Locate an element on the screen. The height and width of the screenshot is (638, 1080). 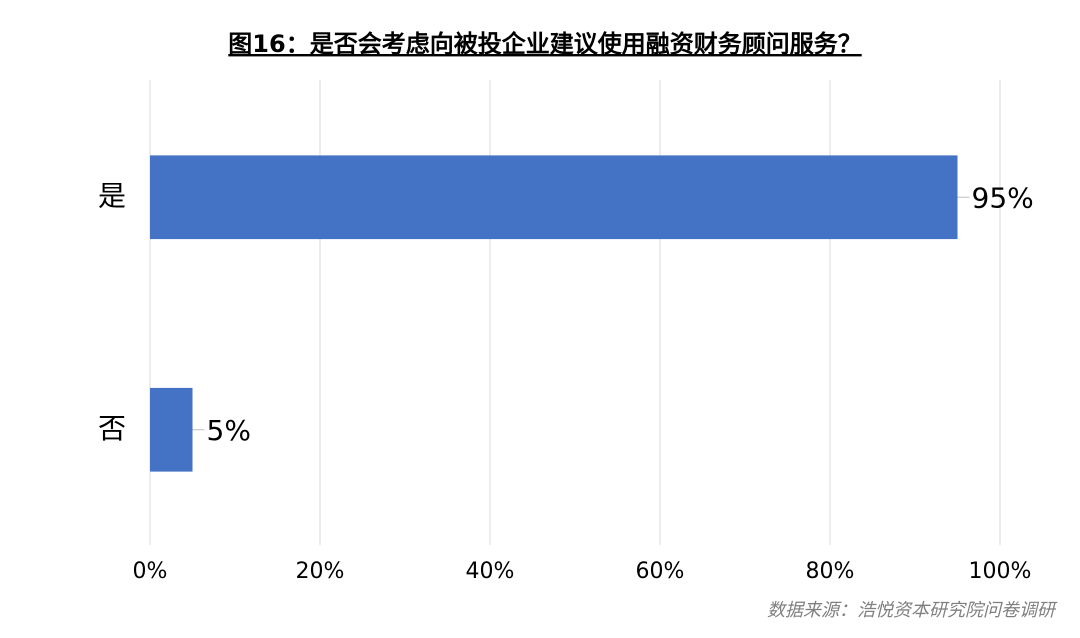
value-label: 5% is located at coordinates (229, 430).